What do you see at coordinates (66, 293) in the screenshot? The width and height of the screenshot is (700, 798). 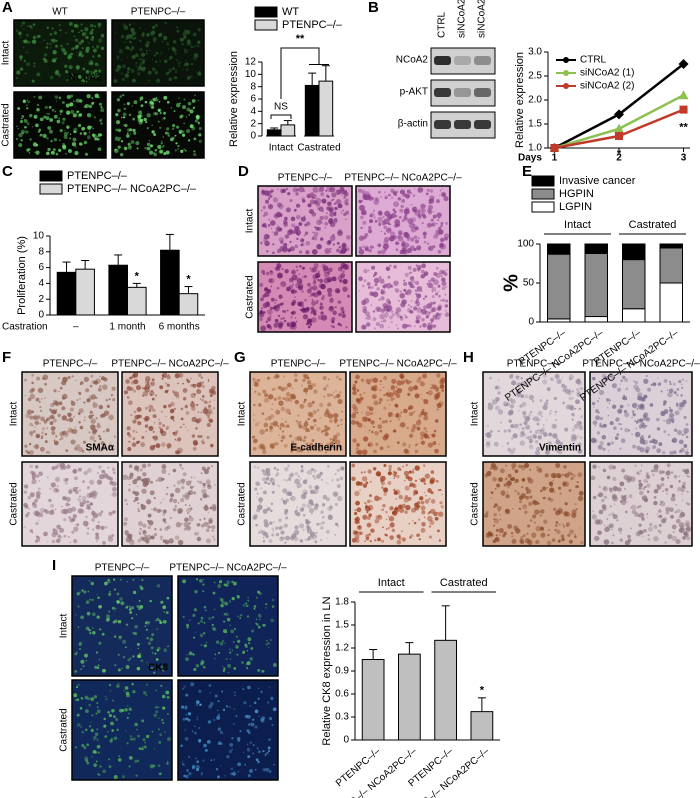 I see `bar` at bounding box center [66, 293].